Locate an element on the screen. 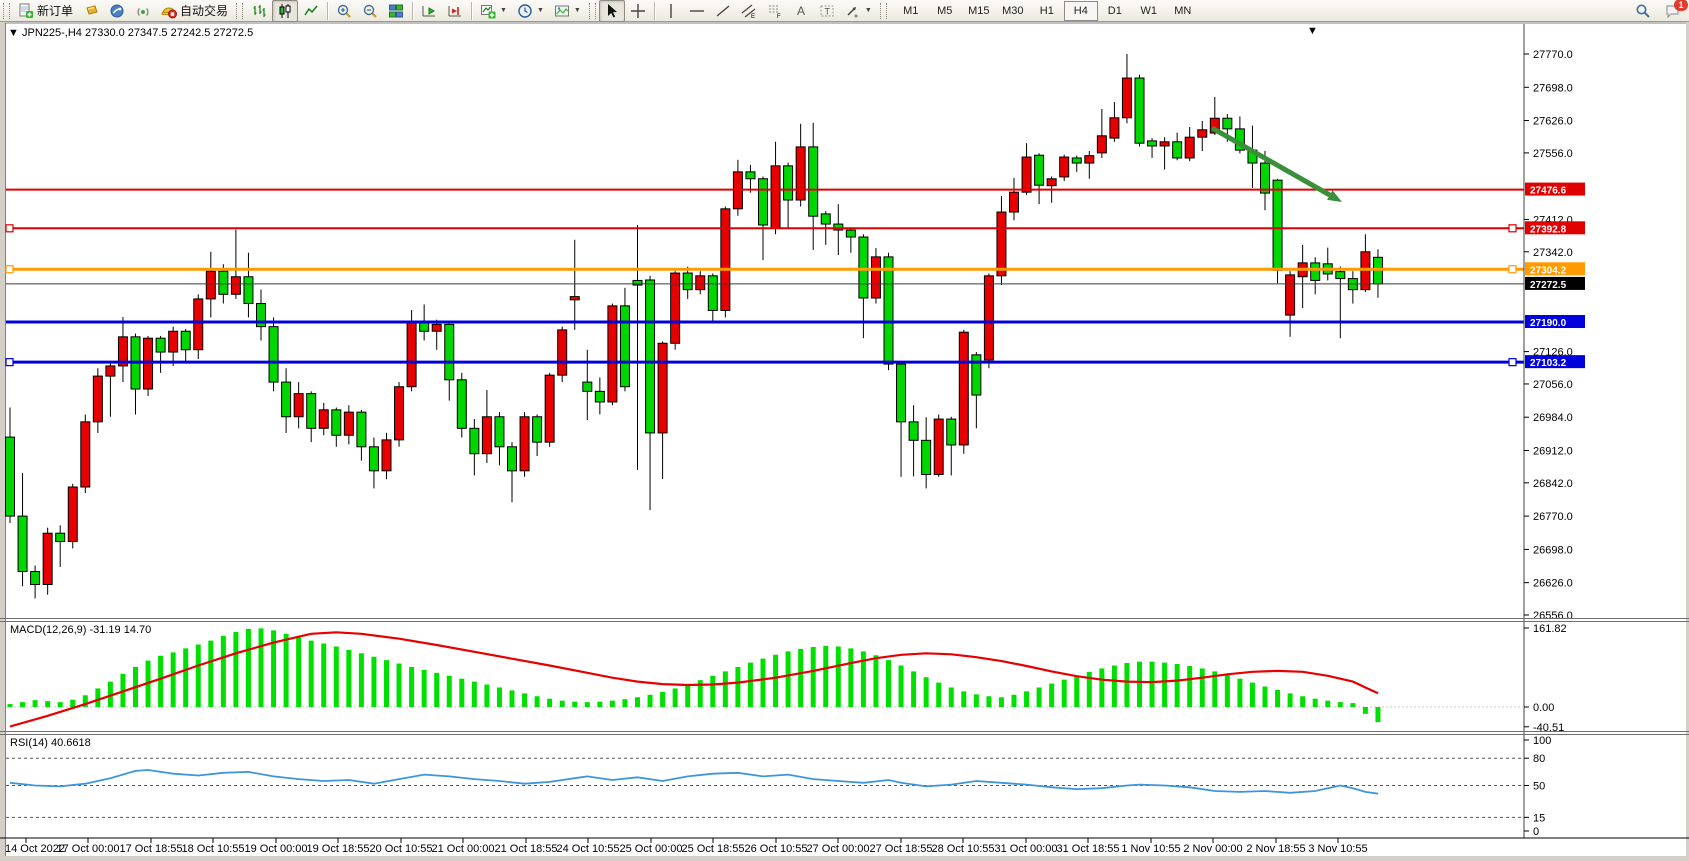  rsi-line is located at coordinates (694, 782).